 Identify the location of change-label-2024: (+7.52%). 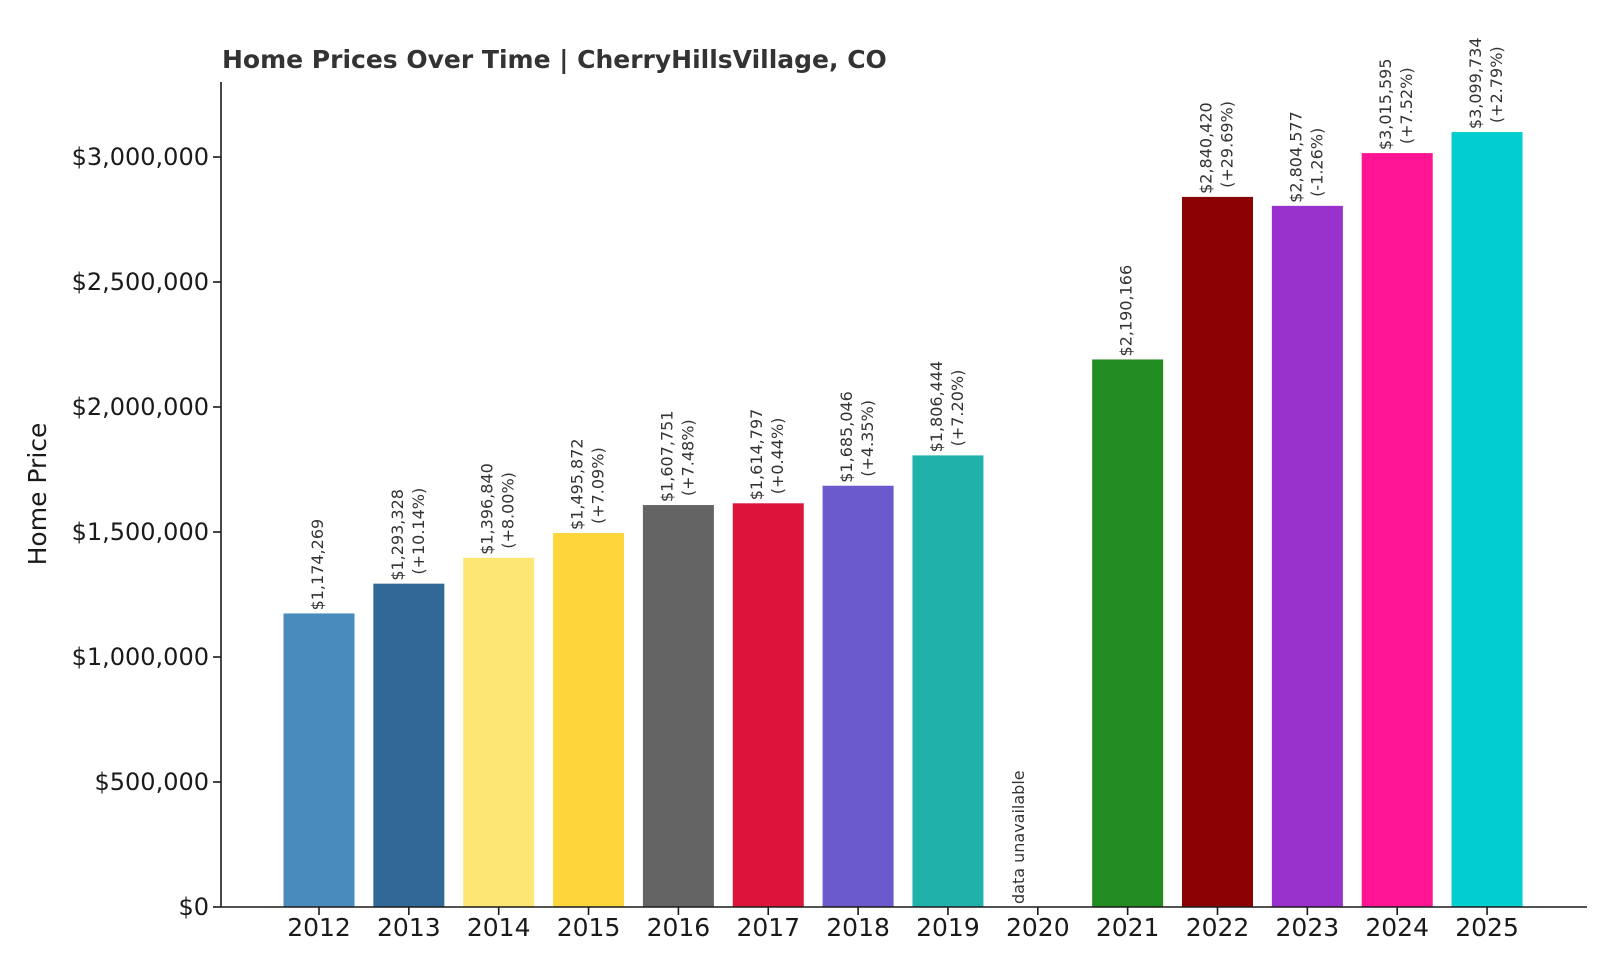
(1406, 105).